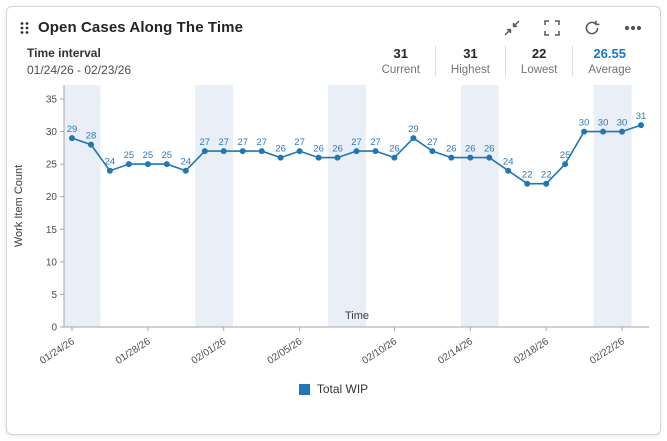 The width and height of the screenshot is (667, 441). Describe the element at coordinates (633, 28) in the screenshot. I see `more-options-icon` at that location.